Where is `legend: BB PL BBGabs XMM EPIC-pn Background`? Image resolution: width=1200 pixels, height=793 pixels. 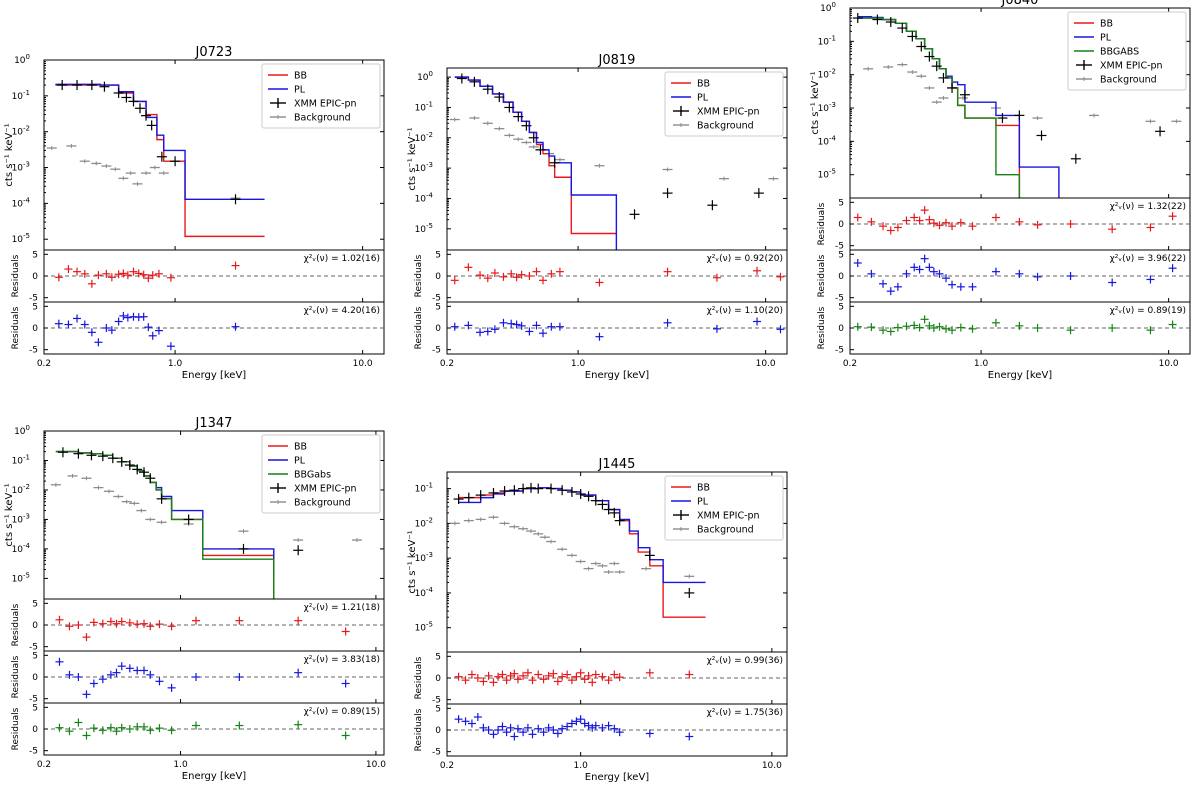
legend: BB PL BBGabs XMM EPIC-pn Background is located at coordinates (321, 474).